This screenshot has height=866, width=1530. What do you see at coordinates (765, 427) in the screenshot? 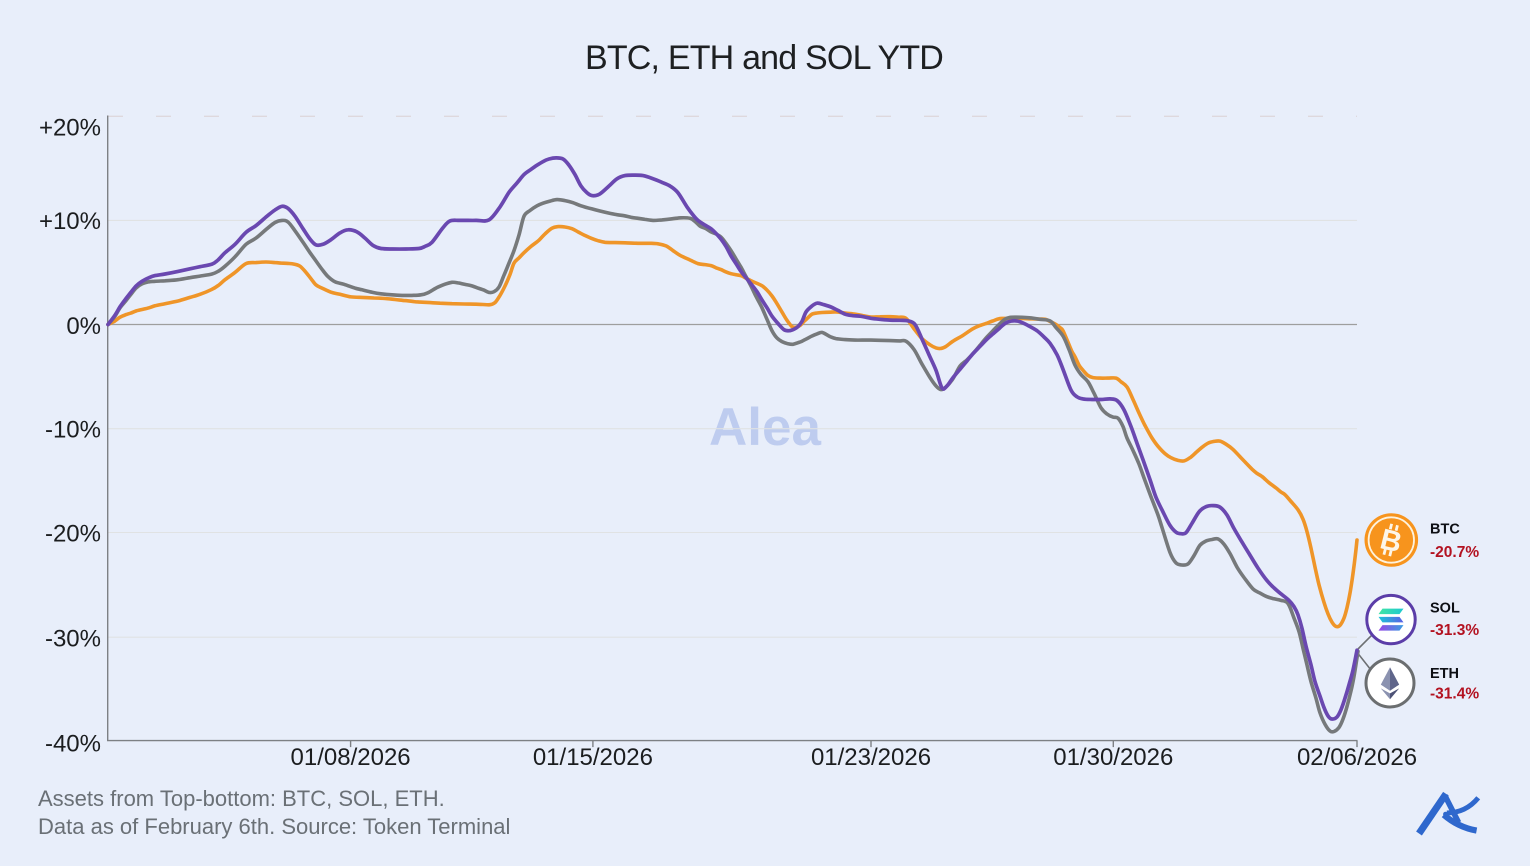
I see `svg-text: Alea` at bounding box center [765, 427].